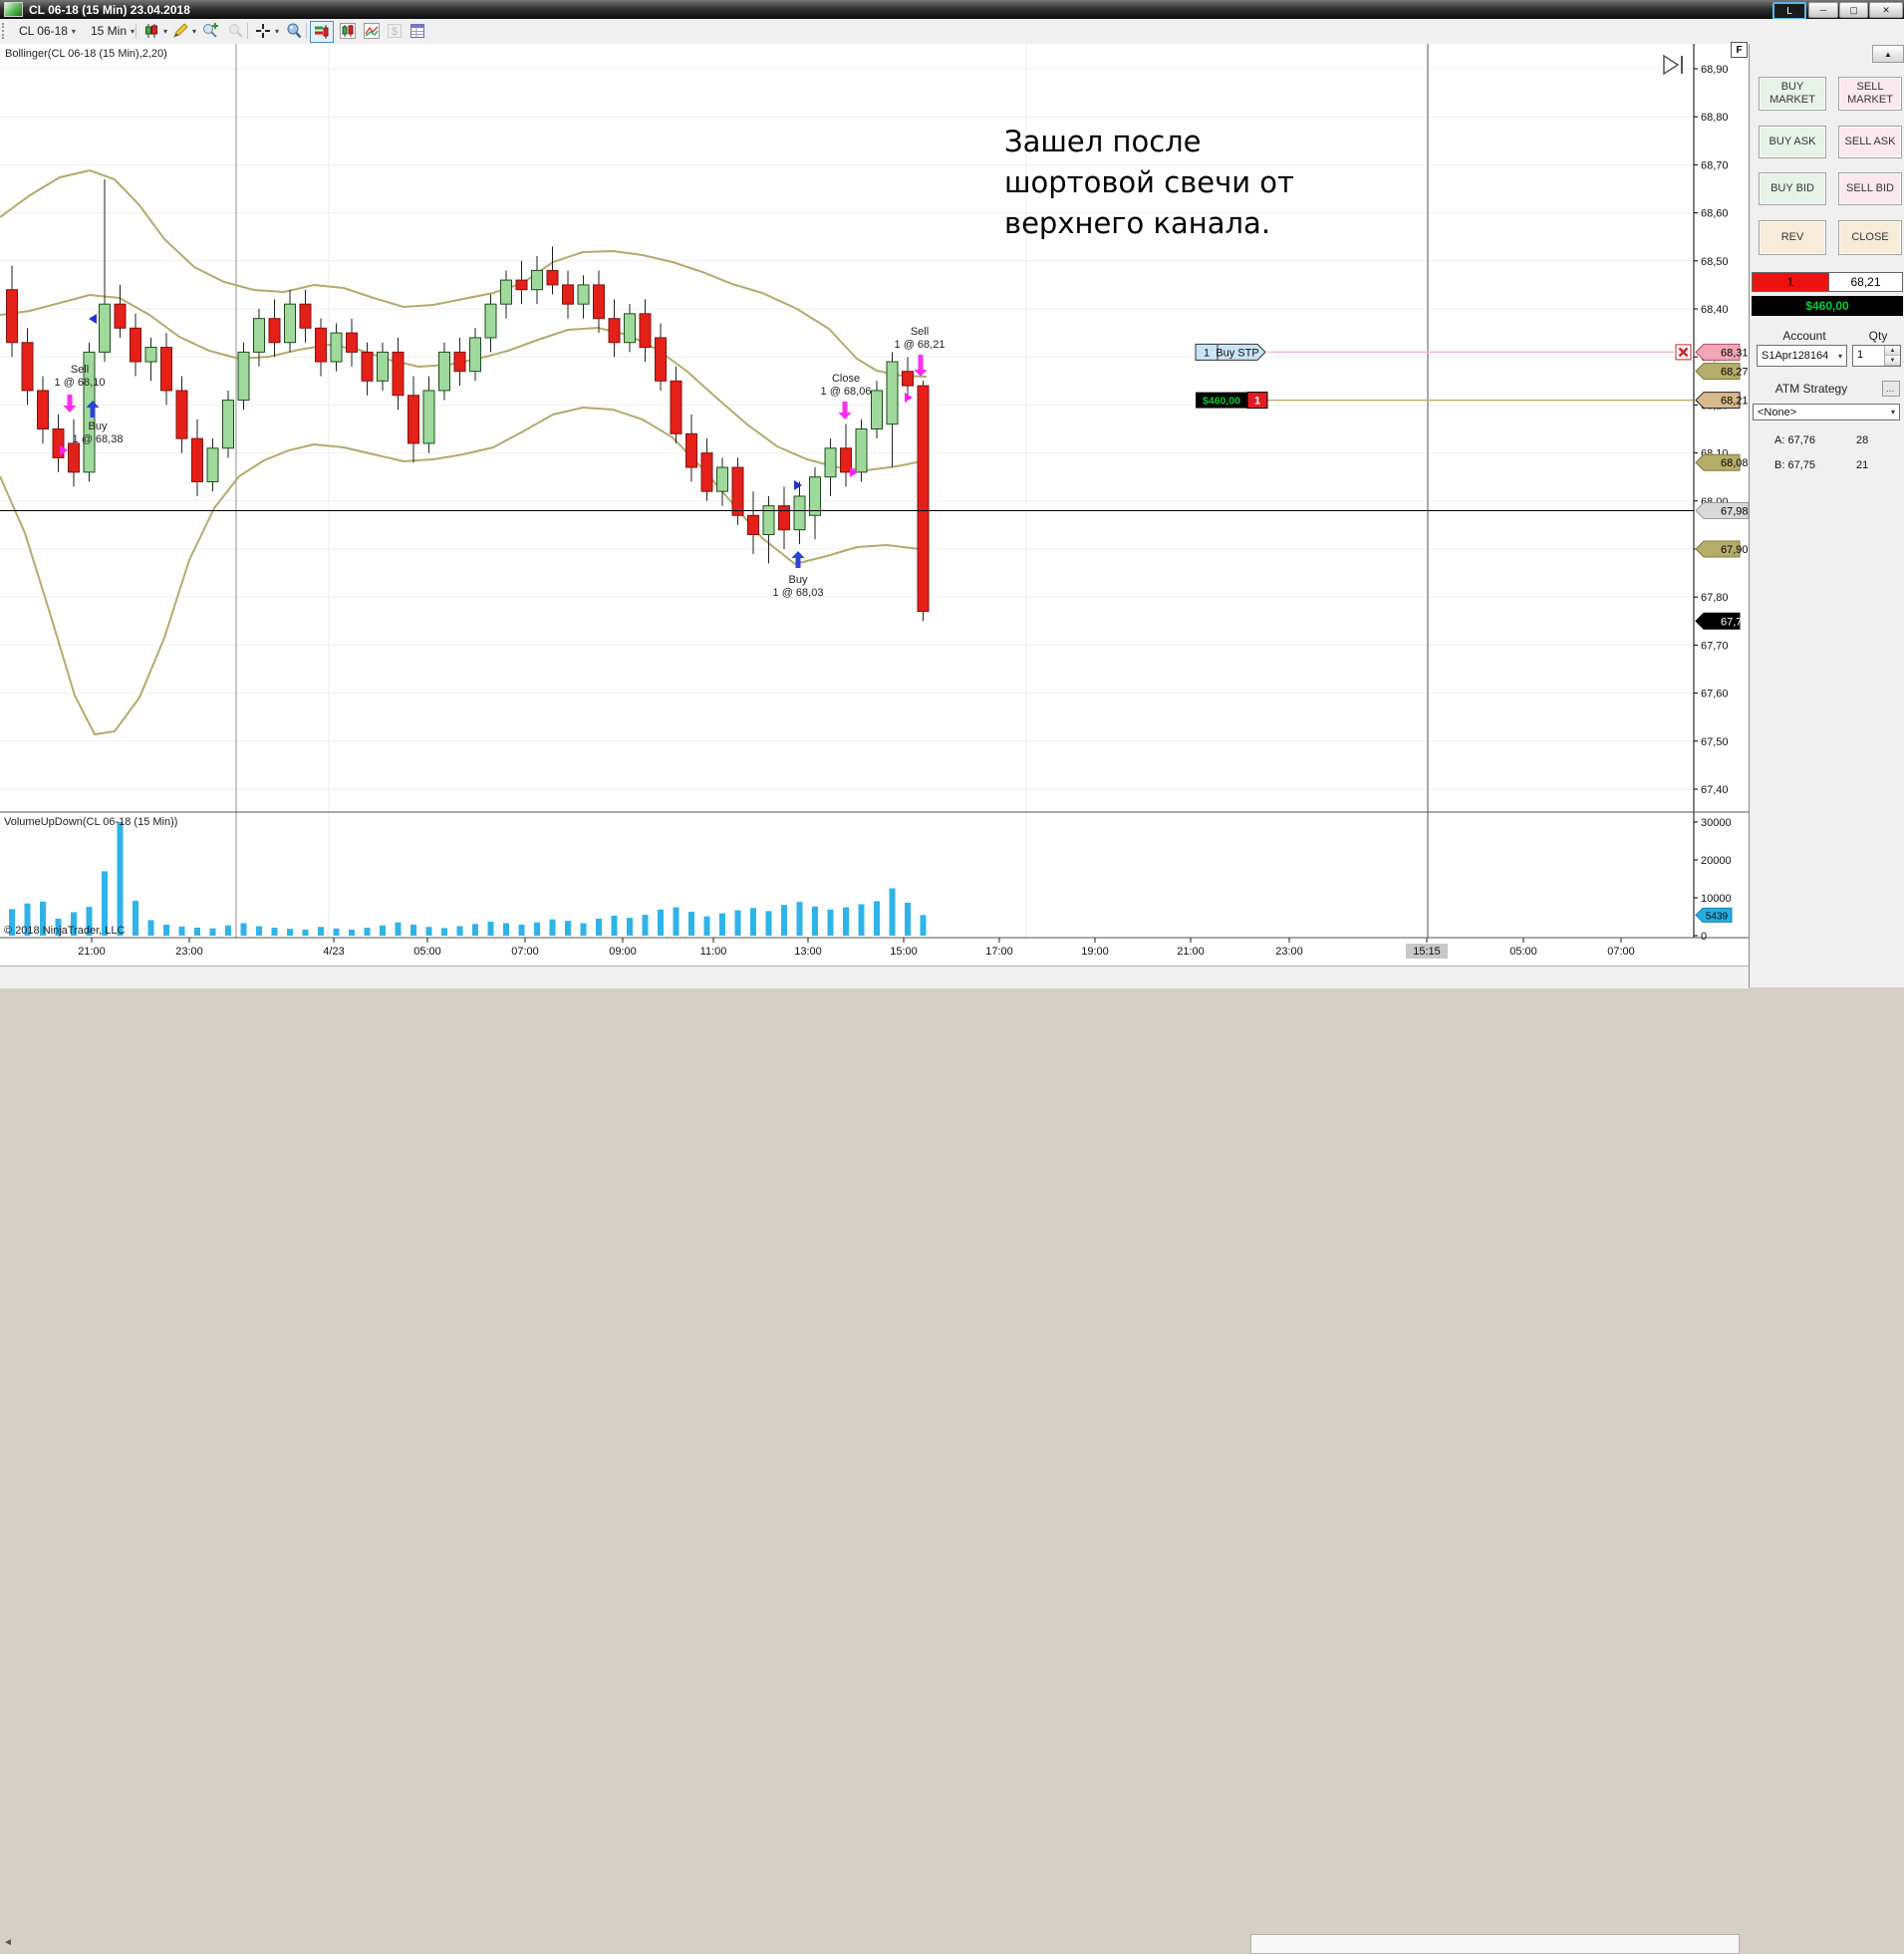 The height and width of the screenshot is (1954, 1904). Describe the element at coordinates (98, 439) in the screenshot. I see `svg-text: 1 @ 68,38` at that location.